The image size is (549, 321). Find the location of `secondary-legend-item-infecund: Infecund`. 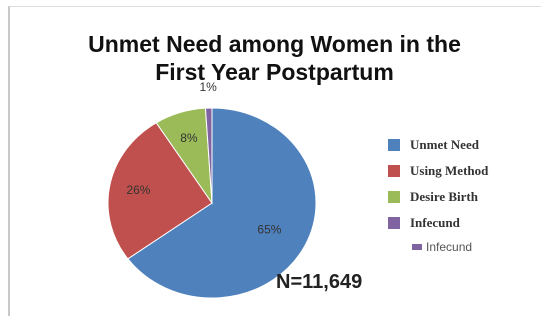

secondary-legend-item-infecund: Infecund is located at coordinates (442, 247).